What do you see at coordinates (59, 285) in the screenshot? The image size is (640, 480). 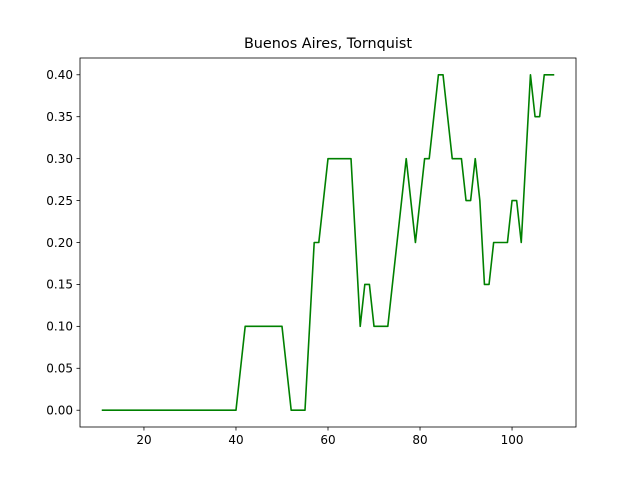 I see `y-tick-label: 0.15` at bounding box center [59, 285].